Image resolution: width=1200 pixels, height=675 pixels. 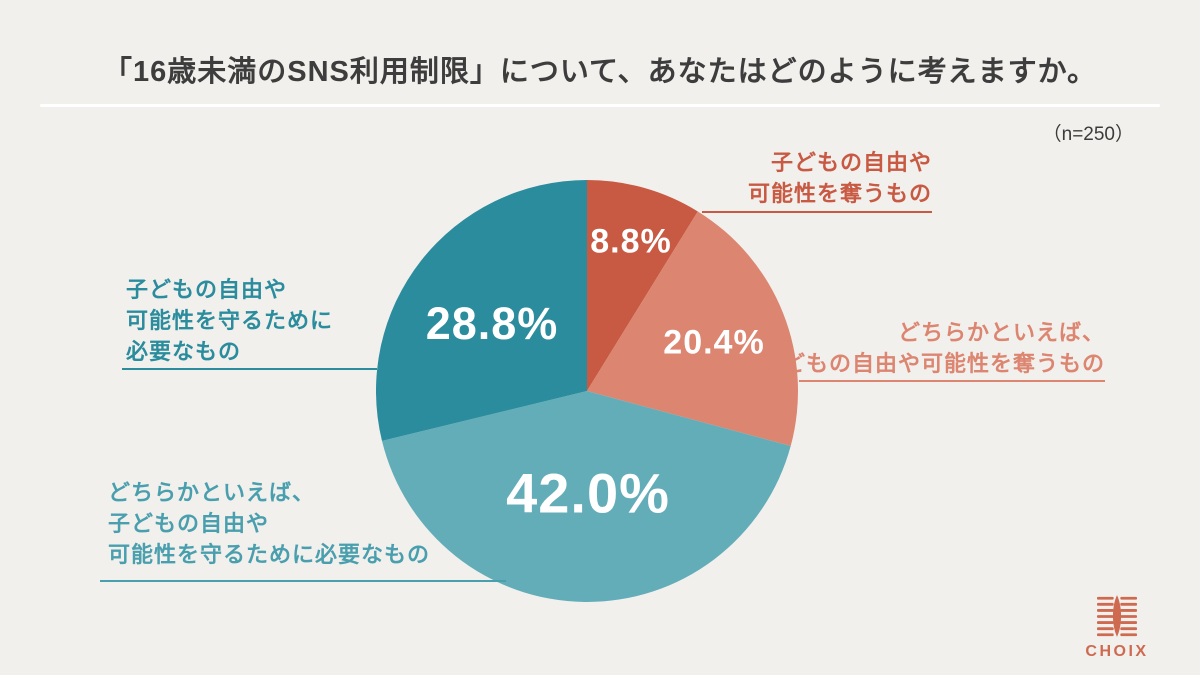 What do you see at coordinates (952, 381) in the screenshot?
I see `leader-line-somewhat-deprive` at bounding box center [952, 381].